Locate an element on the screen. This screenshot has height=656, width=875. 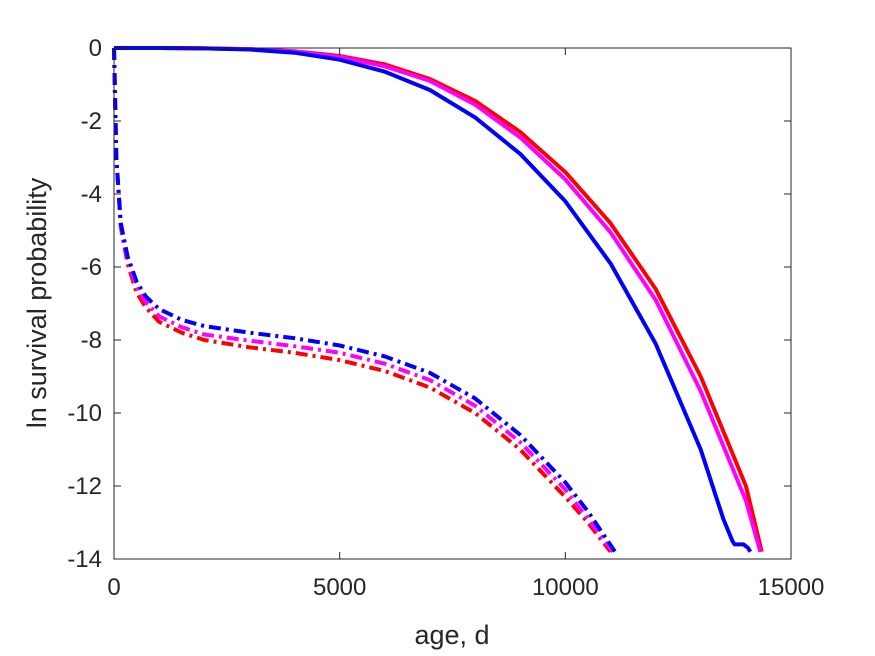
y-axis-label: ln survival probability is located at coordinates (37, 302).